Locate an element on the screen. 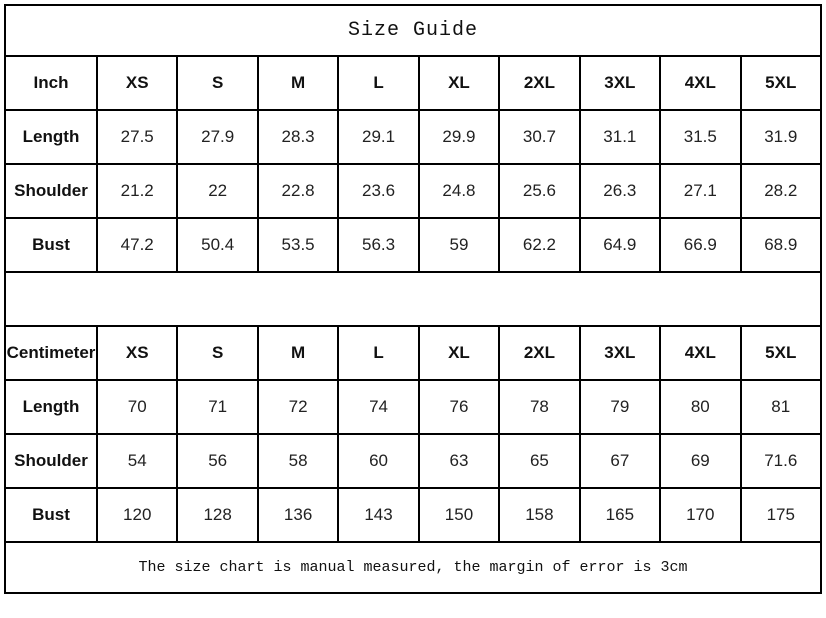 The width and height of the screenshot is (826, 618). measurement-row: Shoulder 54 56 58 60 63 65 67 69 71.6 is located at coordinates (413, 461).